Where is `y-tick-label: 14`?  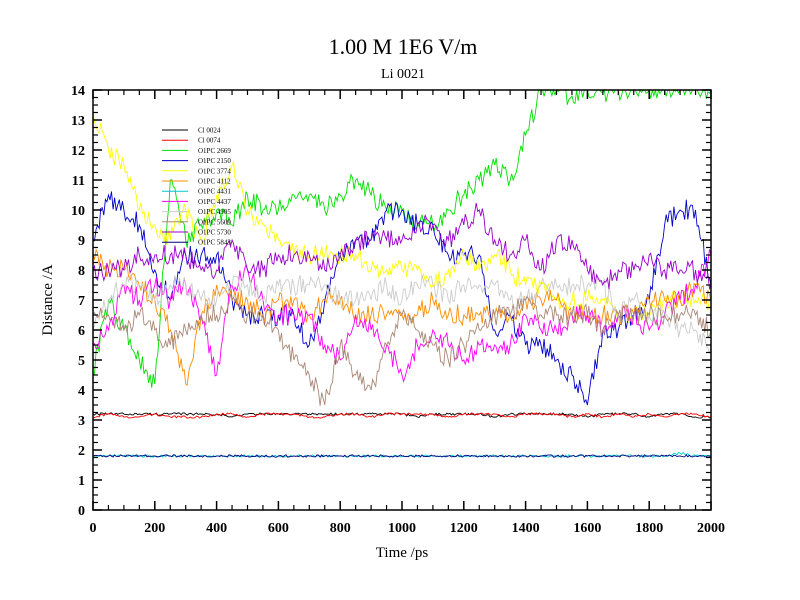 y-tick-label: 14 is located at coordinates (78, 91).